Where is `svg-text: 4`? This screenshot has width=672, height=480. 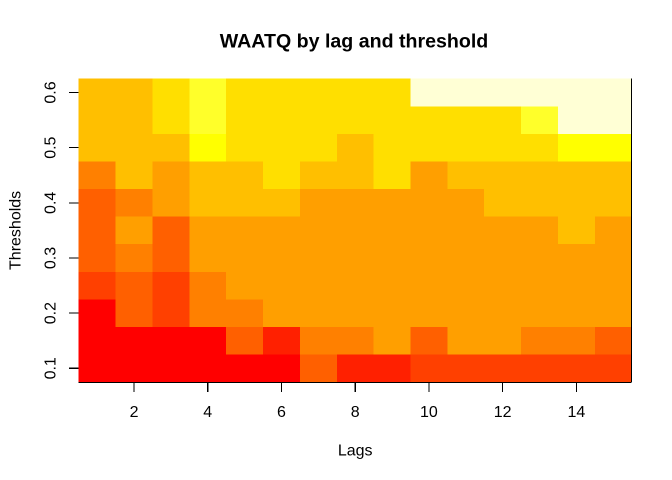 svg-text: 4 is located at coordinates (207, 412).